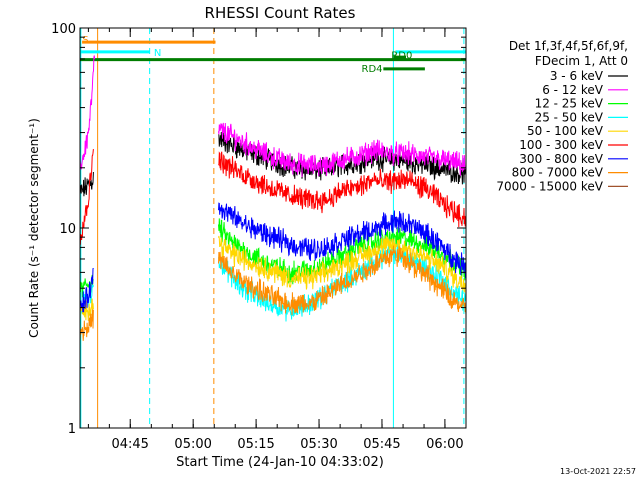  What do you see at coordinates (129, 444) in the screenshot?
I see `x-tick-label-0: 04:45` at bounding box center [129, 444].